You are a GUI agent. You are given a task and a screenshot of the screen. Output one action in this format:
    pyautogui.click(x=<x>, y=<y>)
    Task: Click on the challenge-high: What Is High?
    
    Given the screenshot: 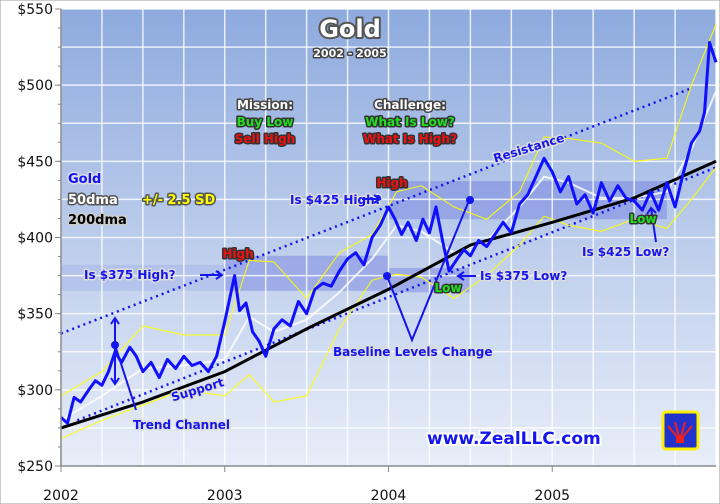 What is the action you would take?
    pyautogui.click(x=410, y=139)
    